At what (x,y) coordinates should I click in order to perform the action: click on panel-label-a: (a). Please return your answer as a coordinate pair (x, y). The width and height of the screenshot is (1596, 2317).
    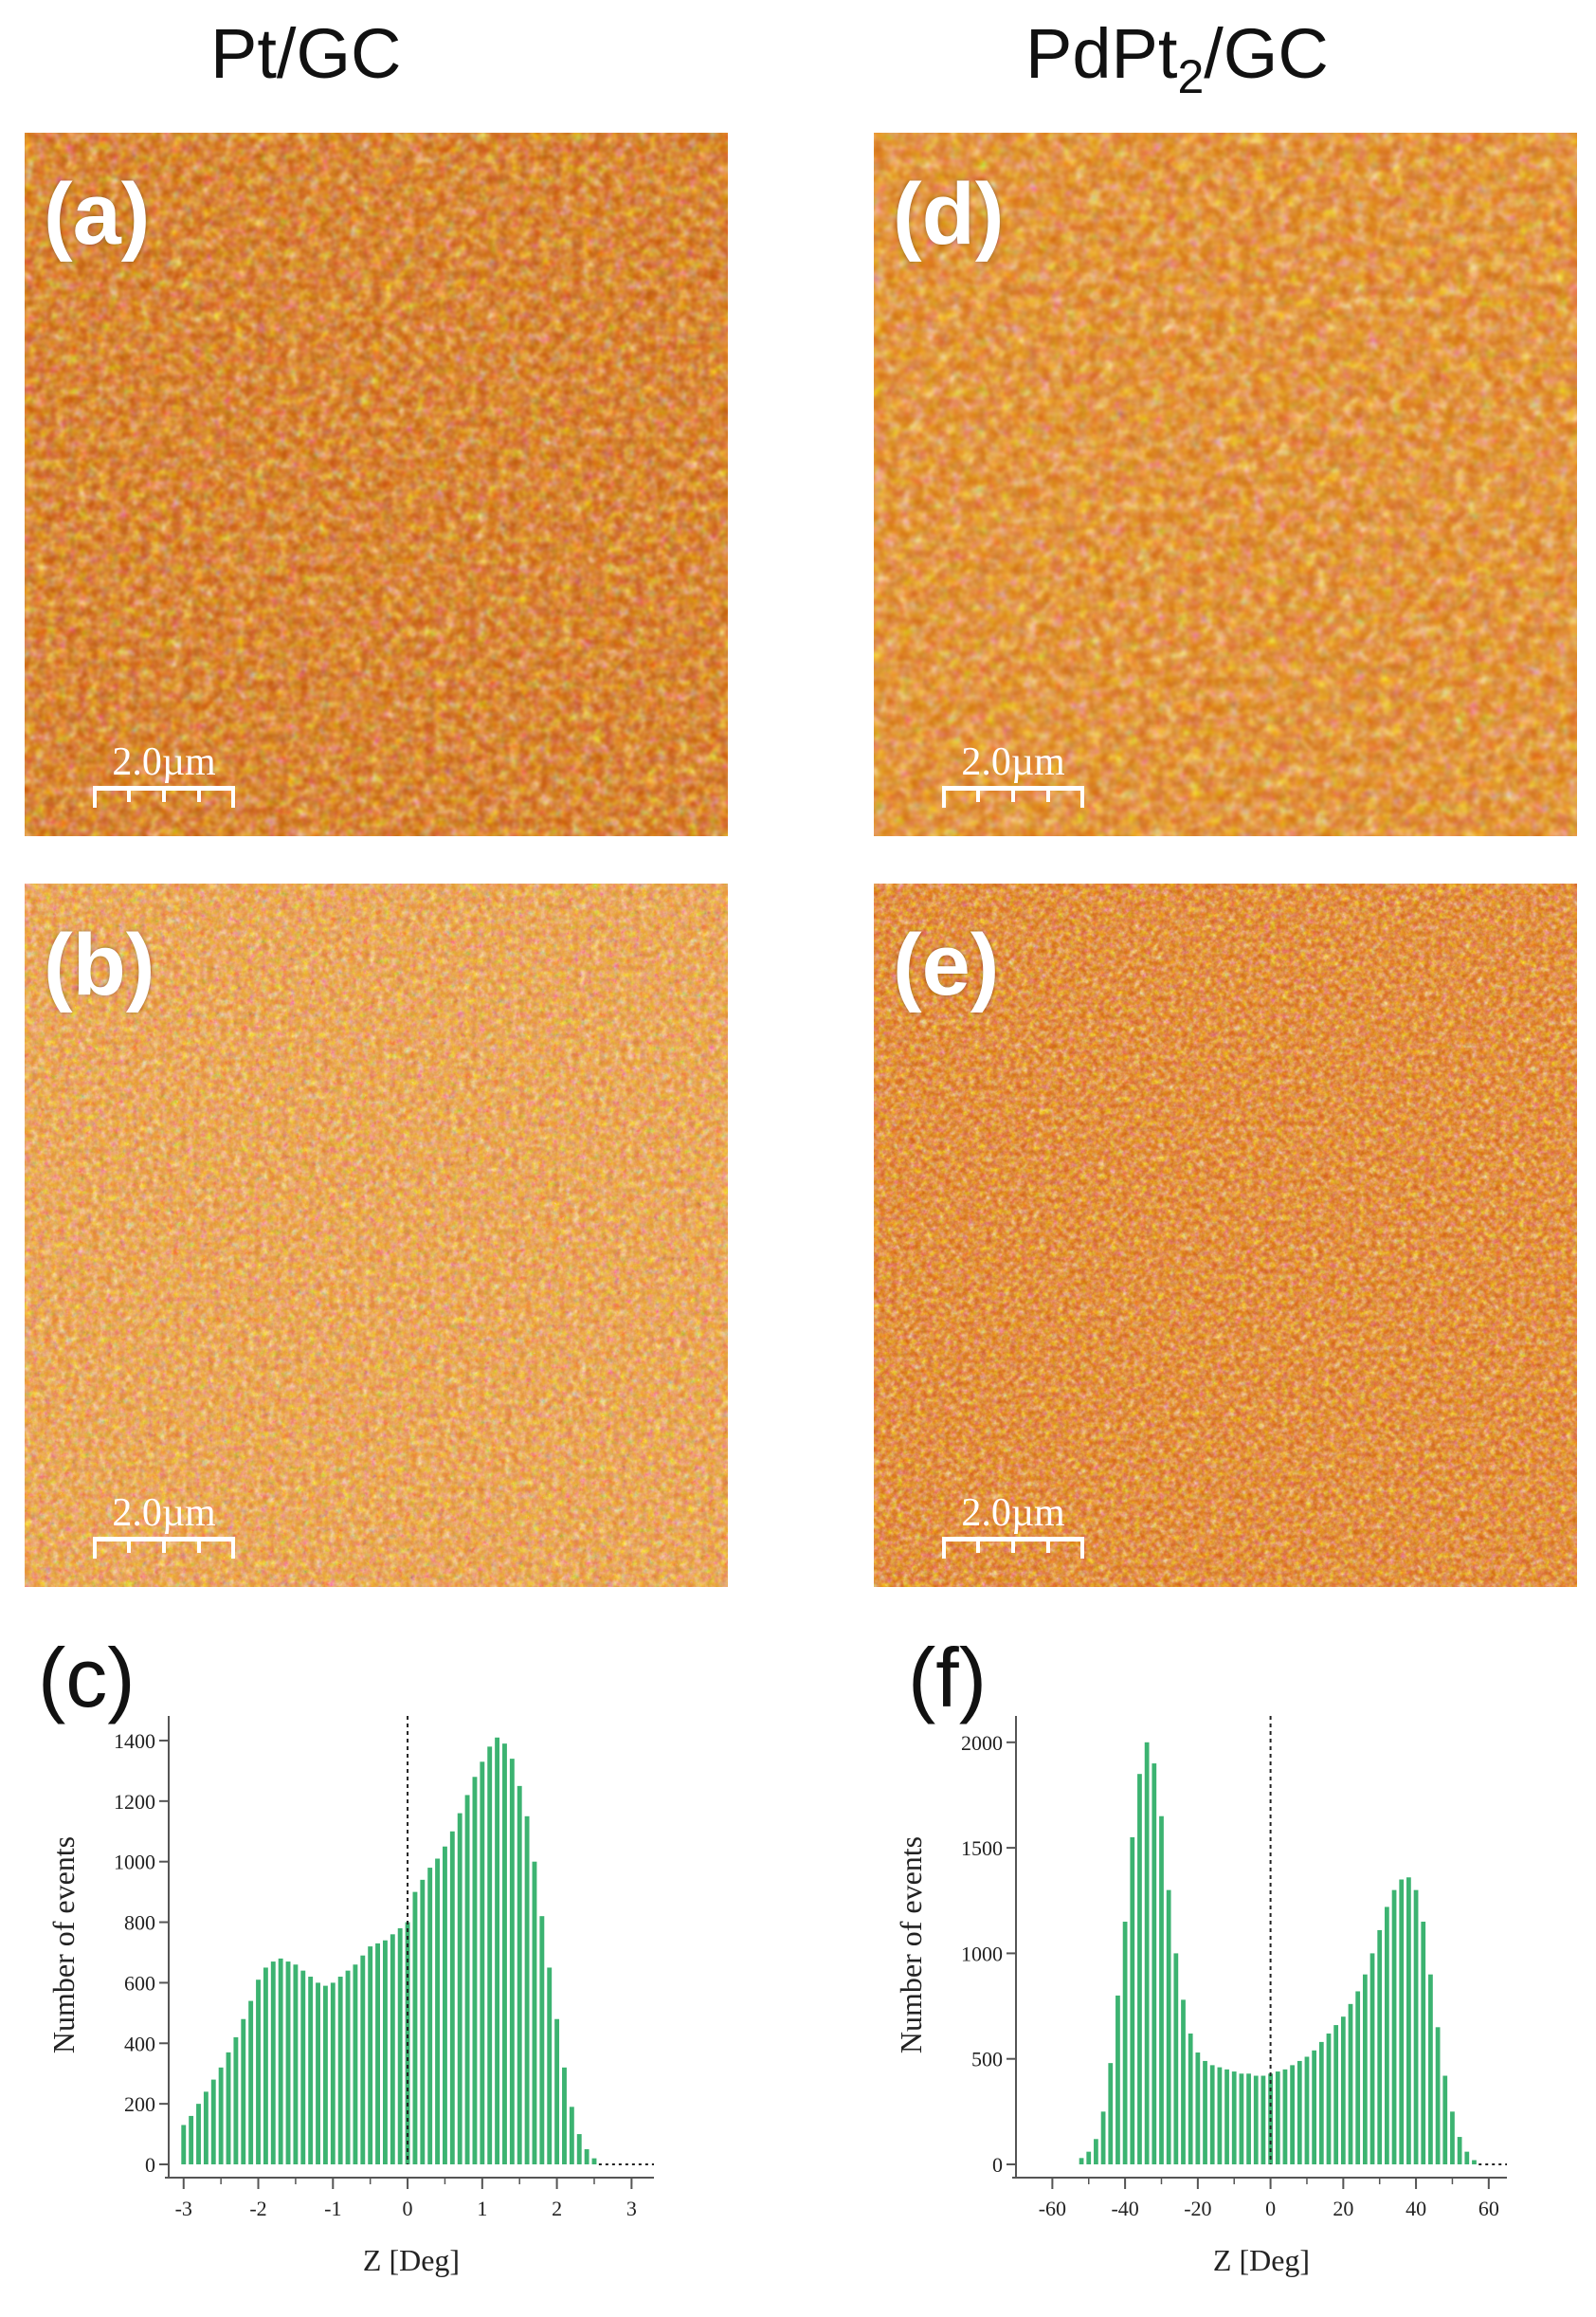
    Looking at the image, I should click on (98, 214).